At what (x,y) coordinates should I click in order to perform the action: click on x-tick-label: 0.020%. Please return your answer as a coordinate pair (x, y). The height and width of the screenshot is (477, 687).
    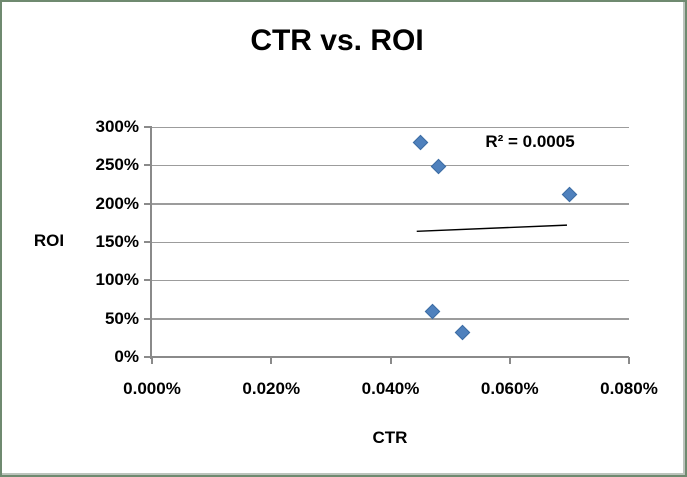
    Looking at the image, I should click on (271, 388).